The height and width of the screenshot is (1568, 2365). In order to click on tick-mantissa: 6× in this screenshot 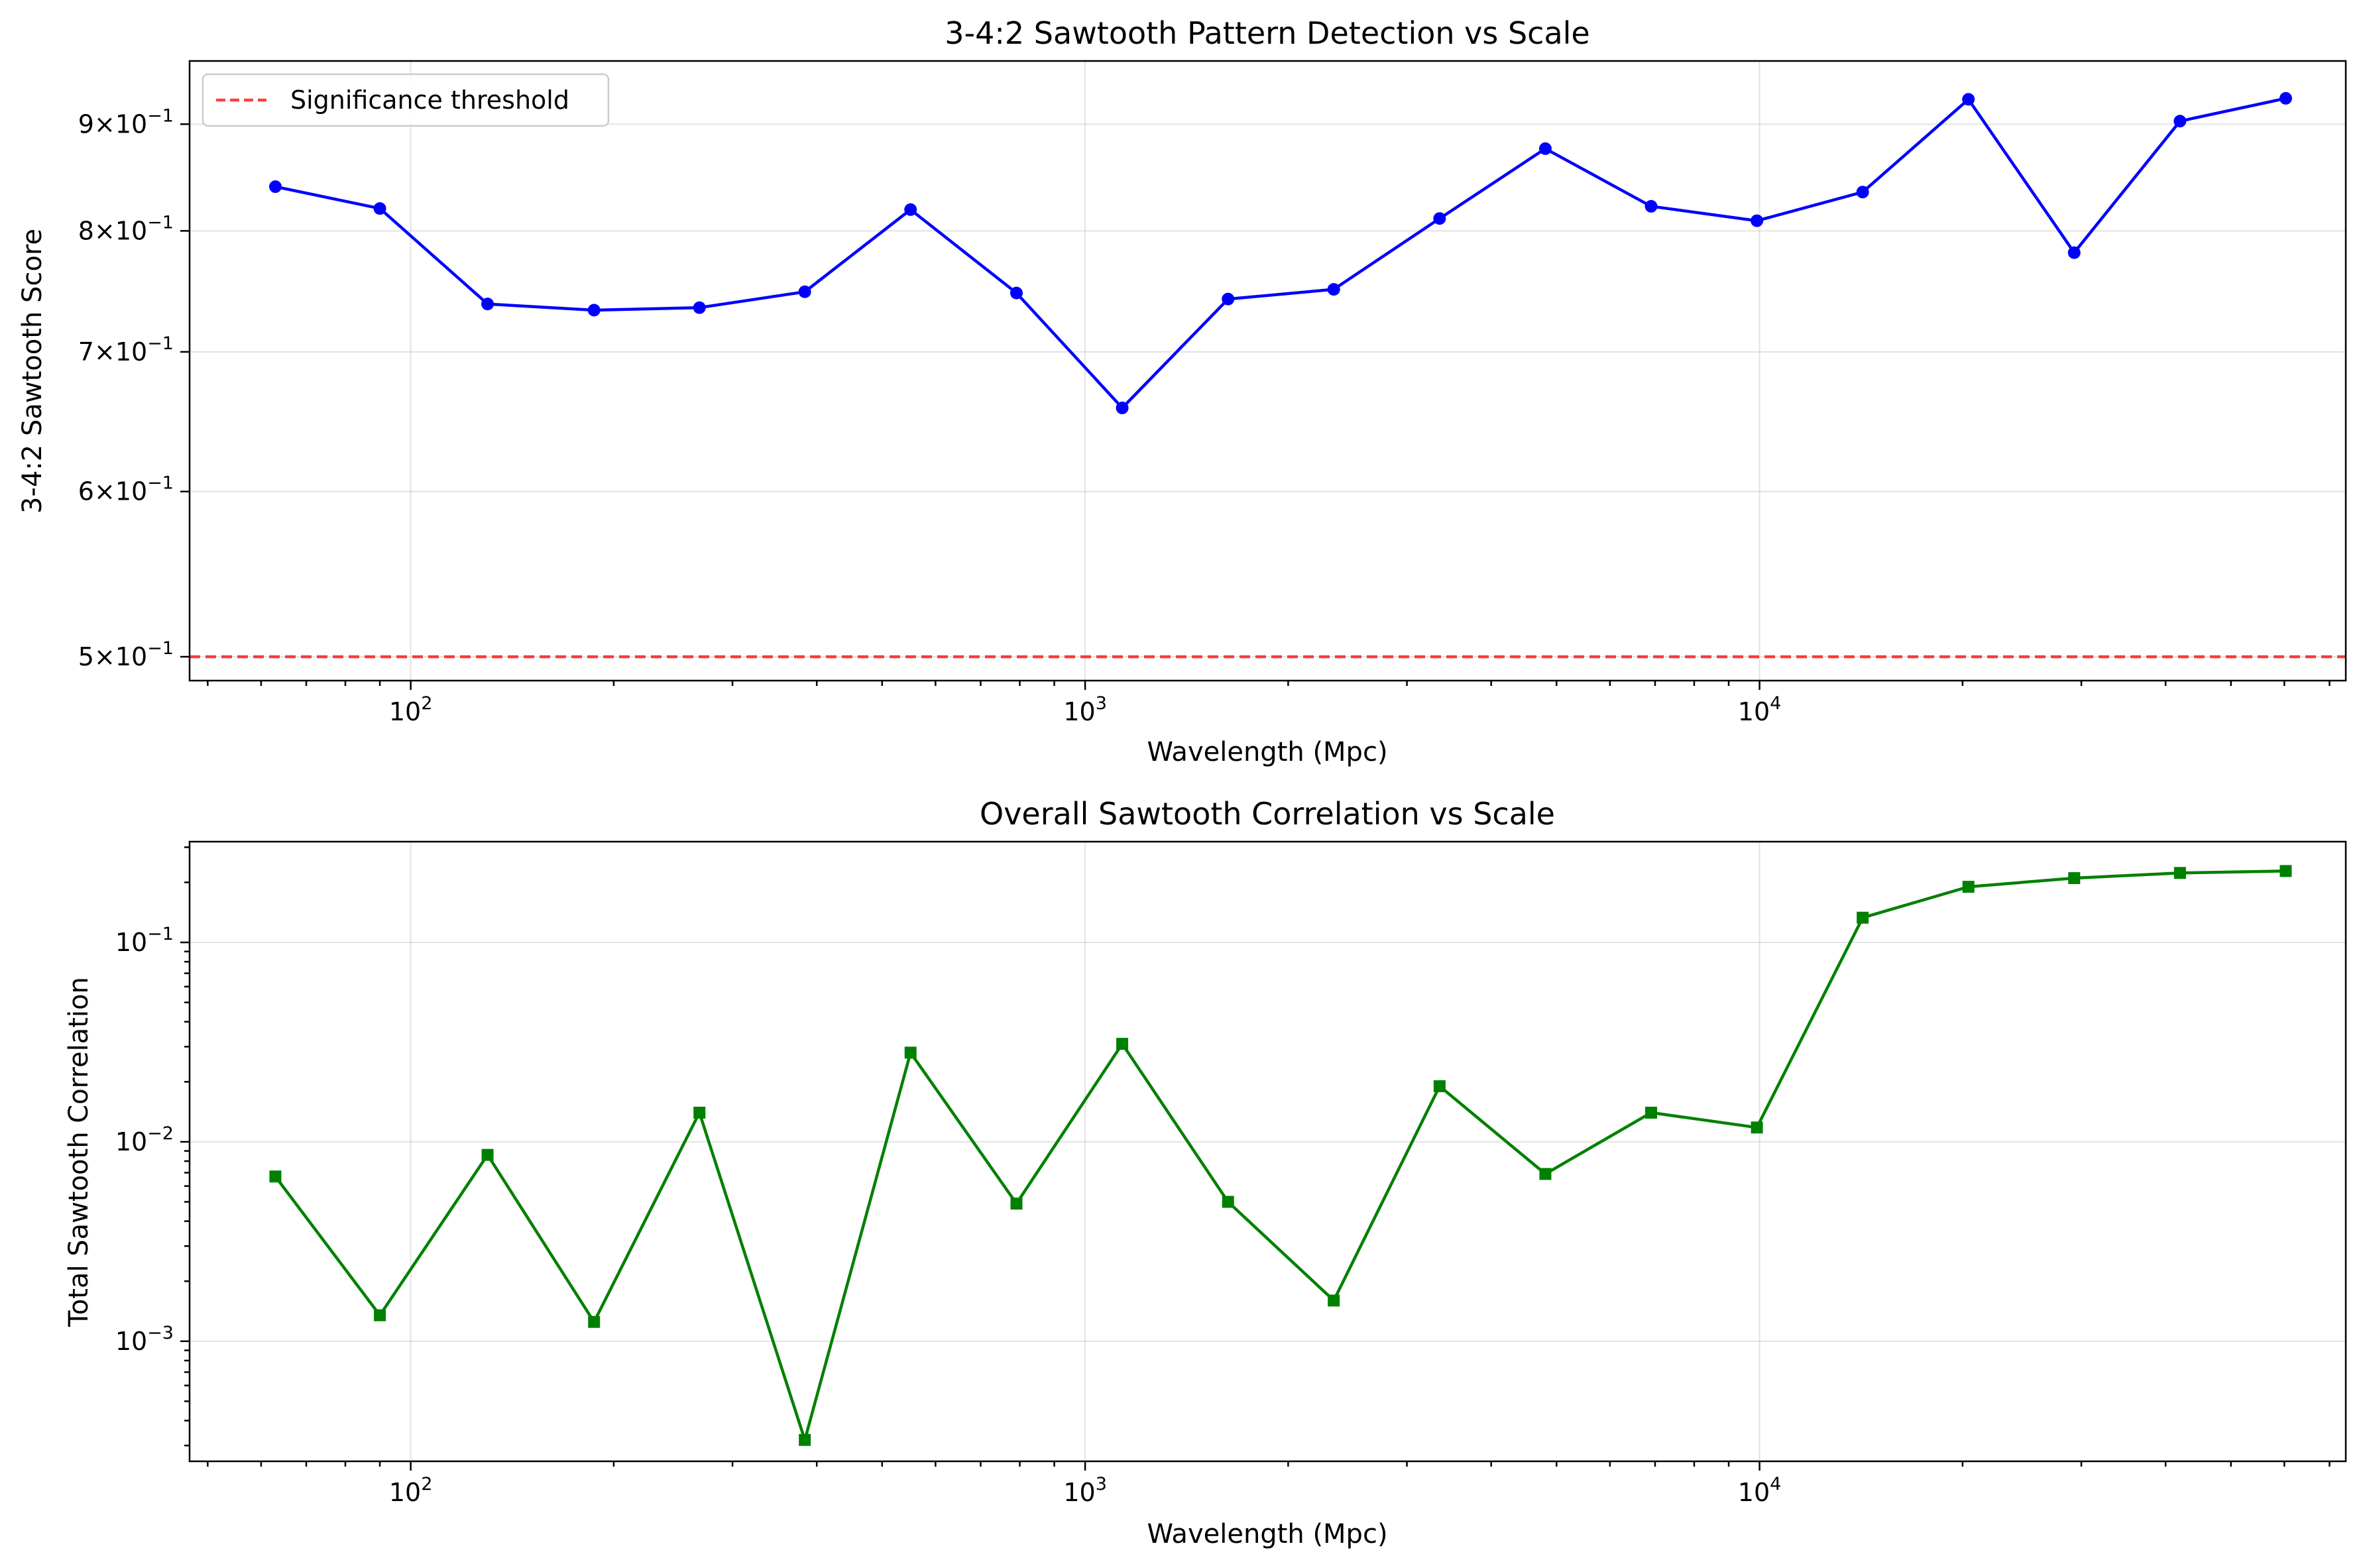, I will do `click(96, 492)`.